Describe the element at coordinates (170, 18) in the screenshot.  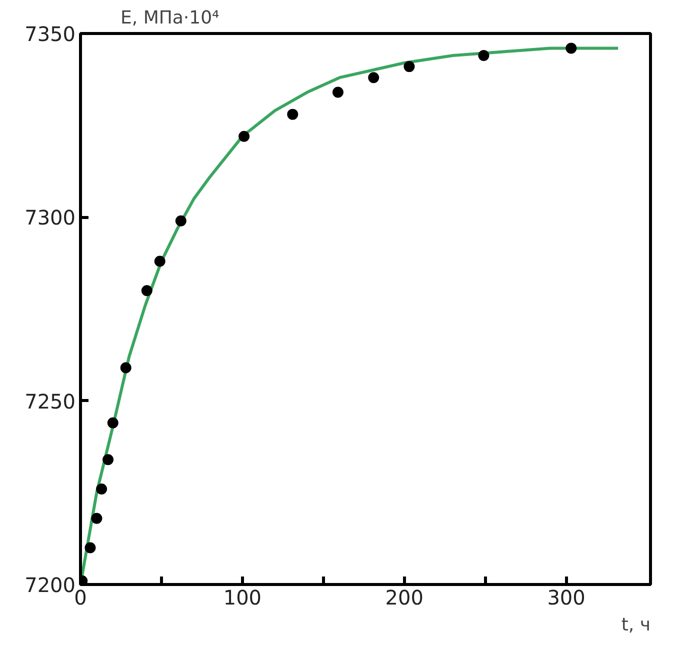
I see `y-axis-title: E, МПа·10⁴` at that location.